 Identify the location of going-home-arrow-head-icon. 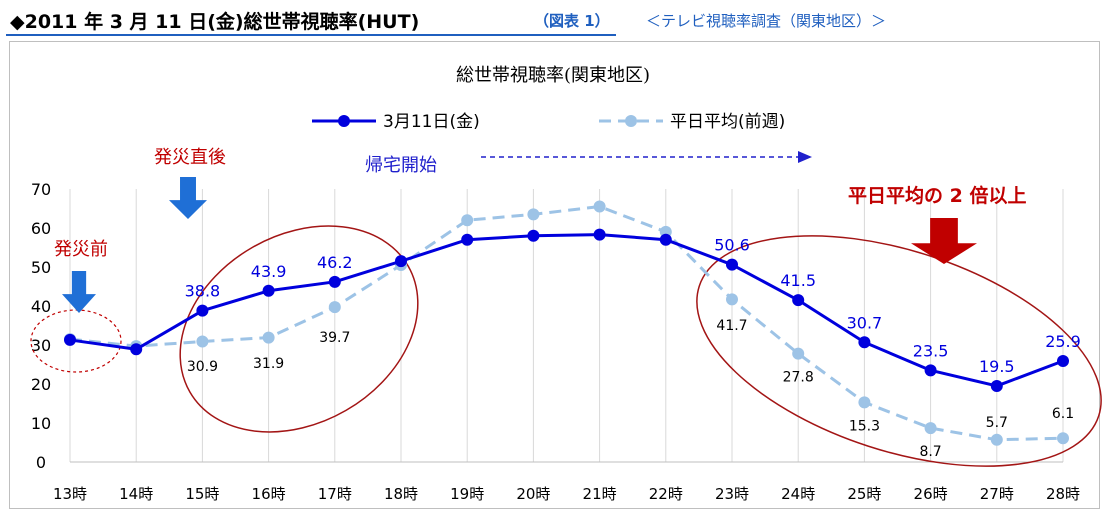
(805, 157).